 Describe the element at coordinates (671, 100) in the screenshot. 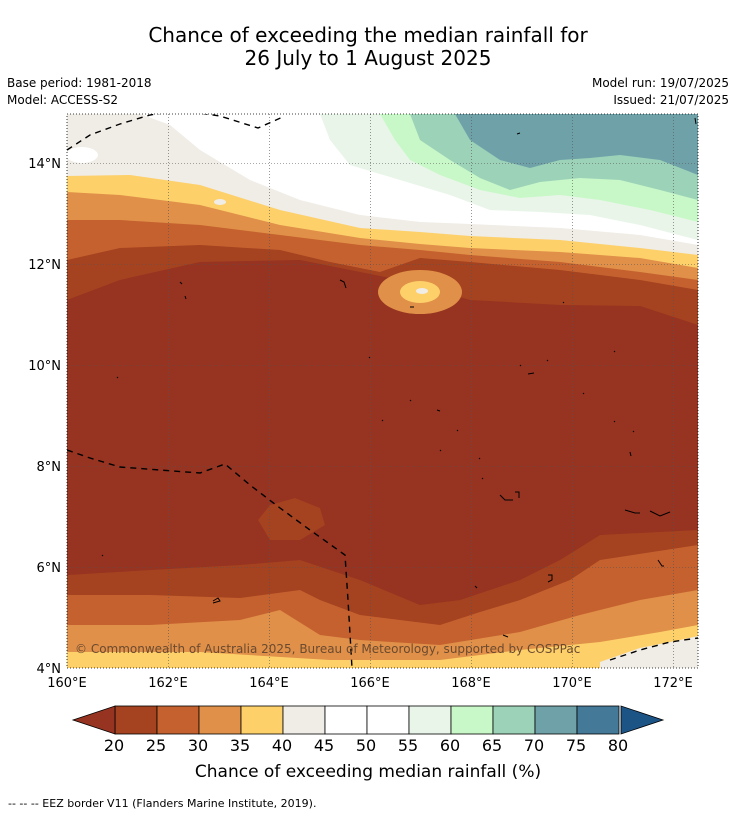

I see `issued-label: Issued: 21/07/2025` at that location.